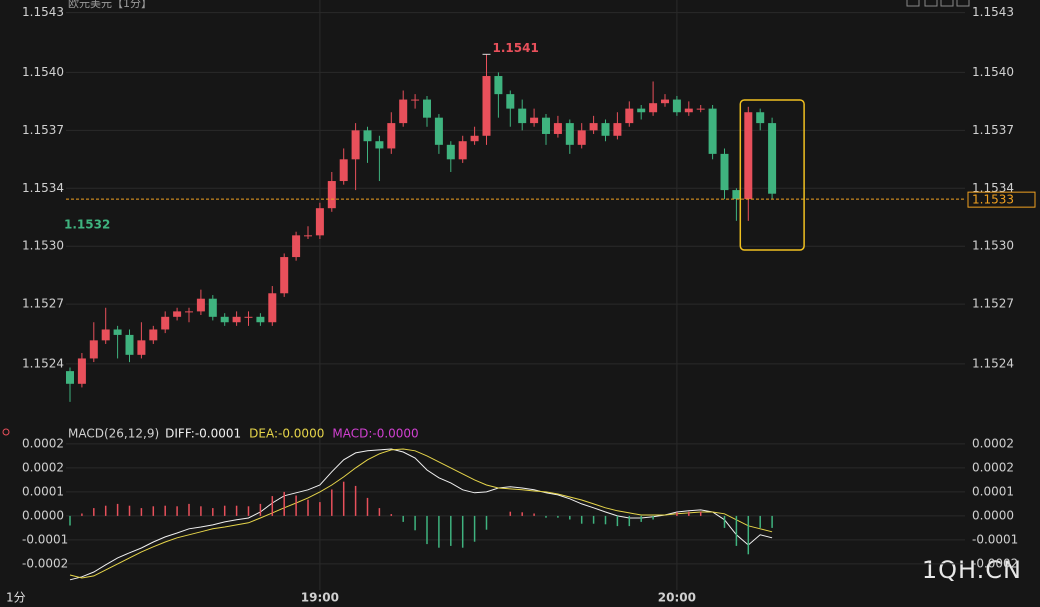 The image size is (1040, 607). What do you see at coordinates (16, 598) in the screenshot?
I see `period-label: 1分` at bounding box center [16, 598].